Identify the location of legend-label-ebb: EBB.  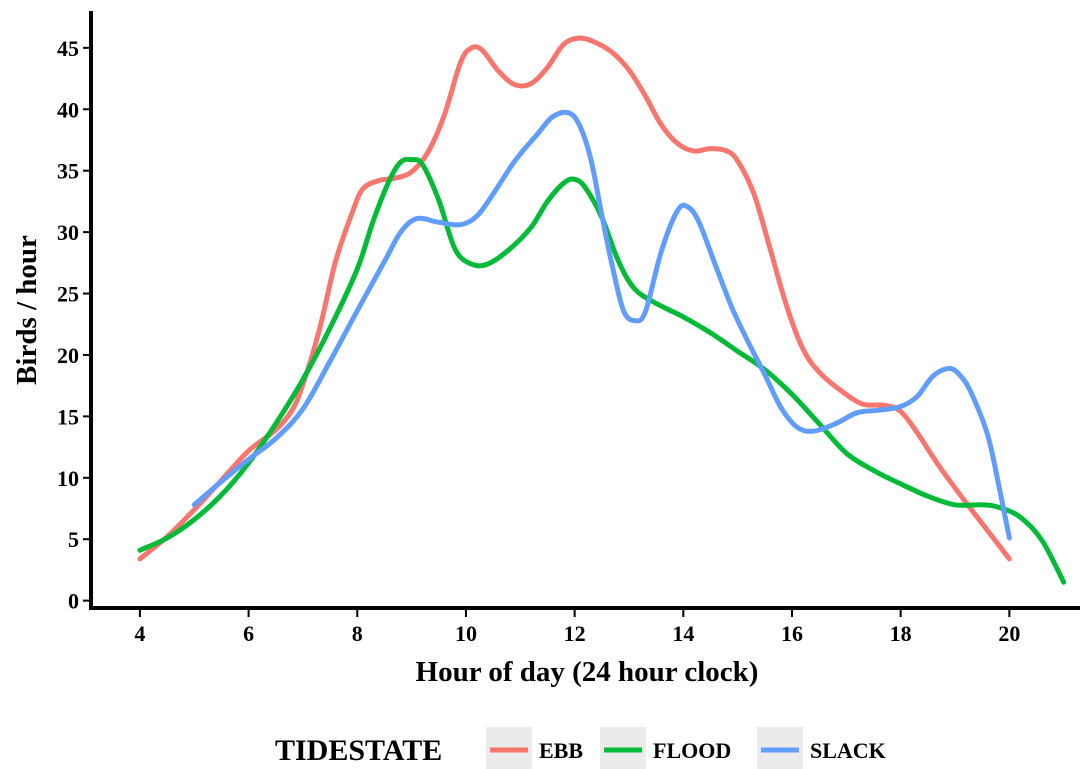
(561, 750).